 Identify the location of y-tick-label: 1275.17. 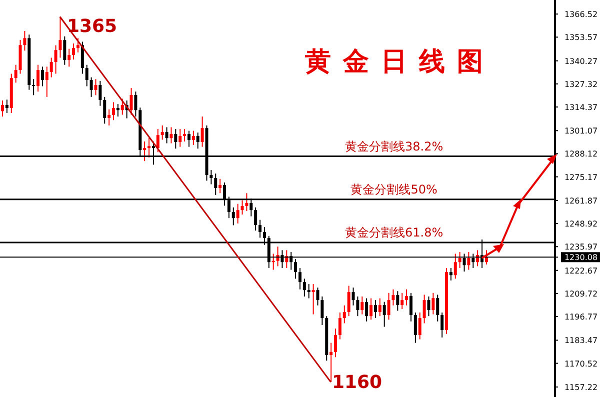
(581, 177).